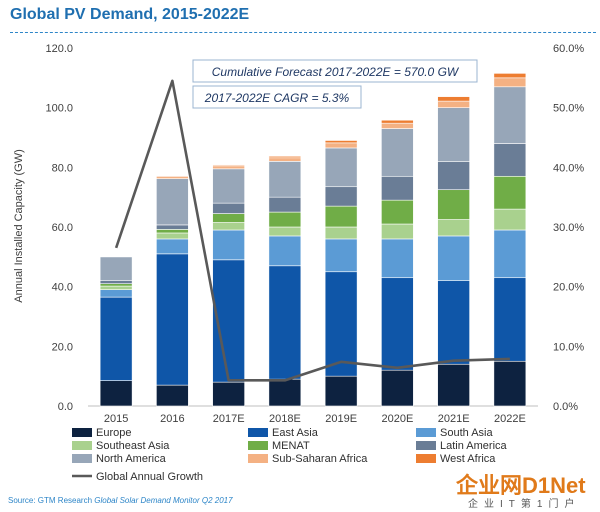 This screenshot has height=512, width=600. What do you see at coordinates (568, 49) in the screenshot?
I see `y2-tick-label: 60.0%` at bounding box center [568, 49].